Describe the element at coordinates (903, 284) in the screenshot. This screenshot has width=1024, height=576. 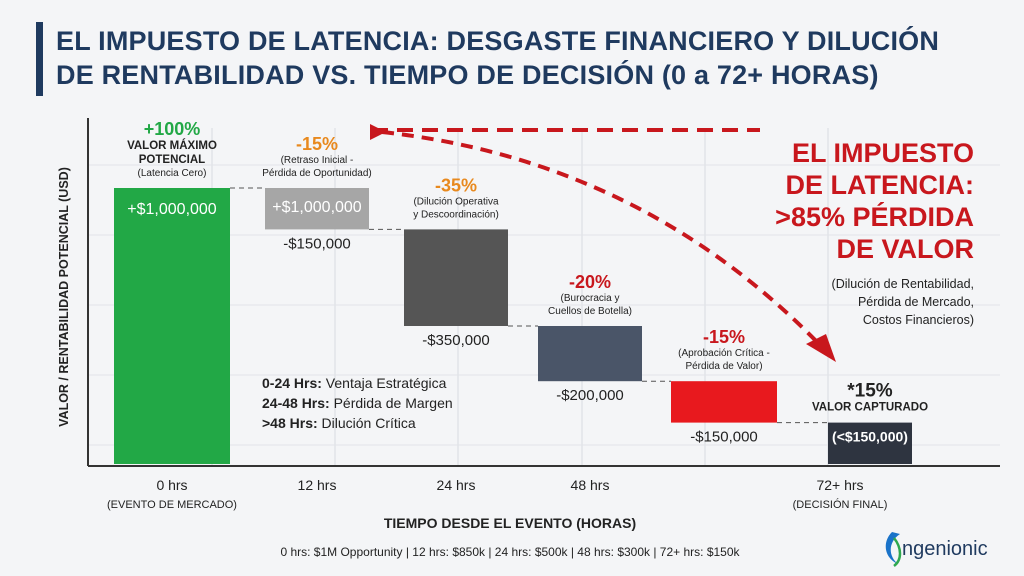
I see `annotation-sub-0: (Dilución de Rentabilidad,` at that location.